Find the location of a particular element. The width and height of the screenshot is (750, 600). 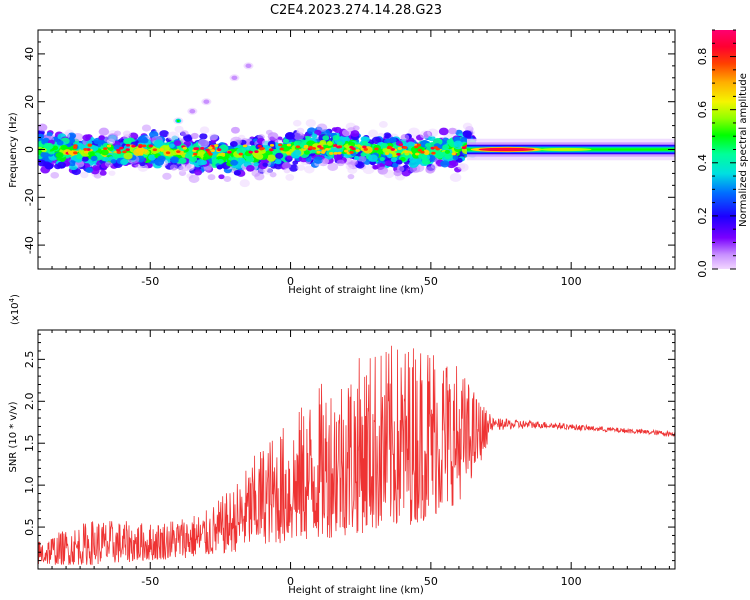

x-tick-label: 50 is located at coordinates (431, 281).